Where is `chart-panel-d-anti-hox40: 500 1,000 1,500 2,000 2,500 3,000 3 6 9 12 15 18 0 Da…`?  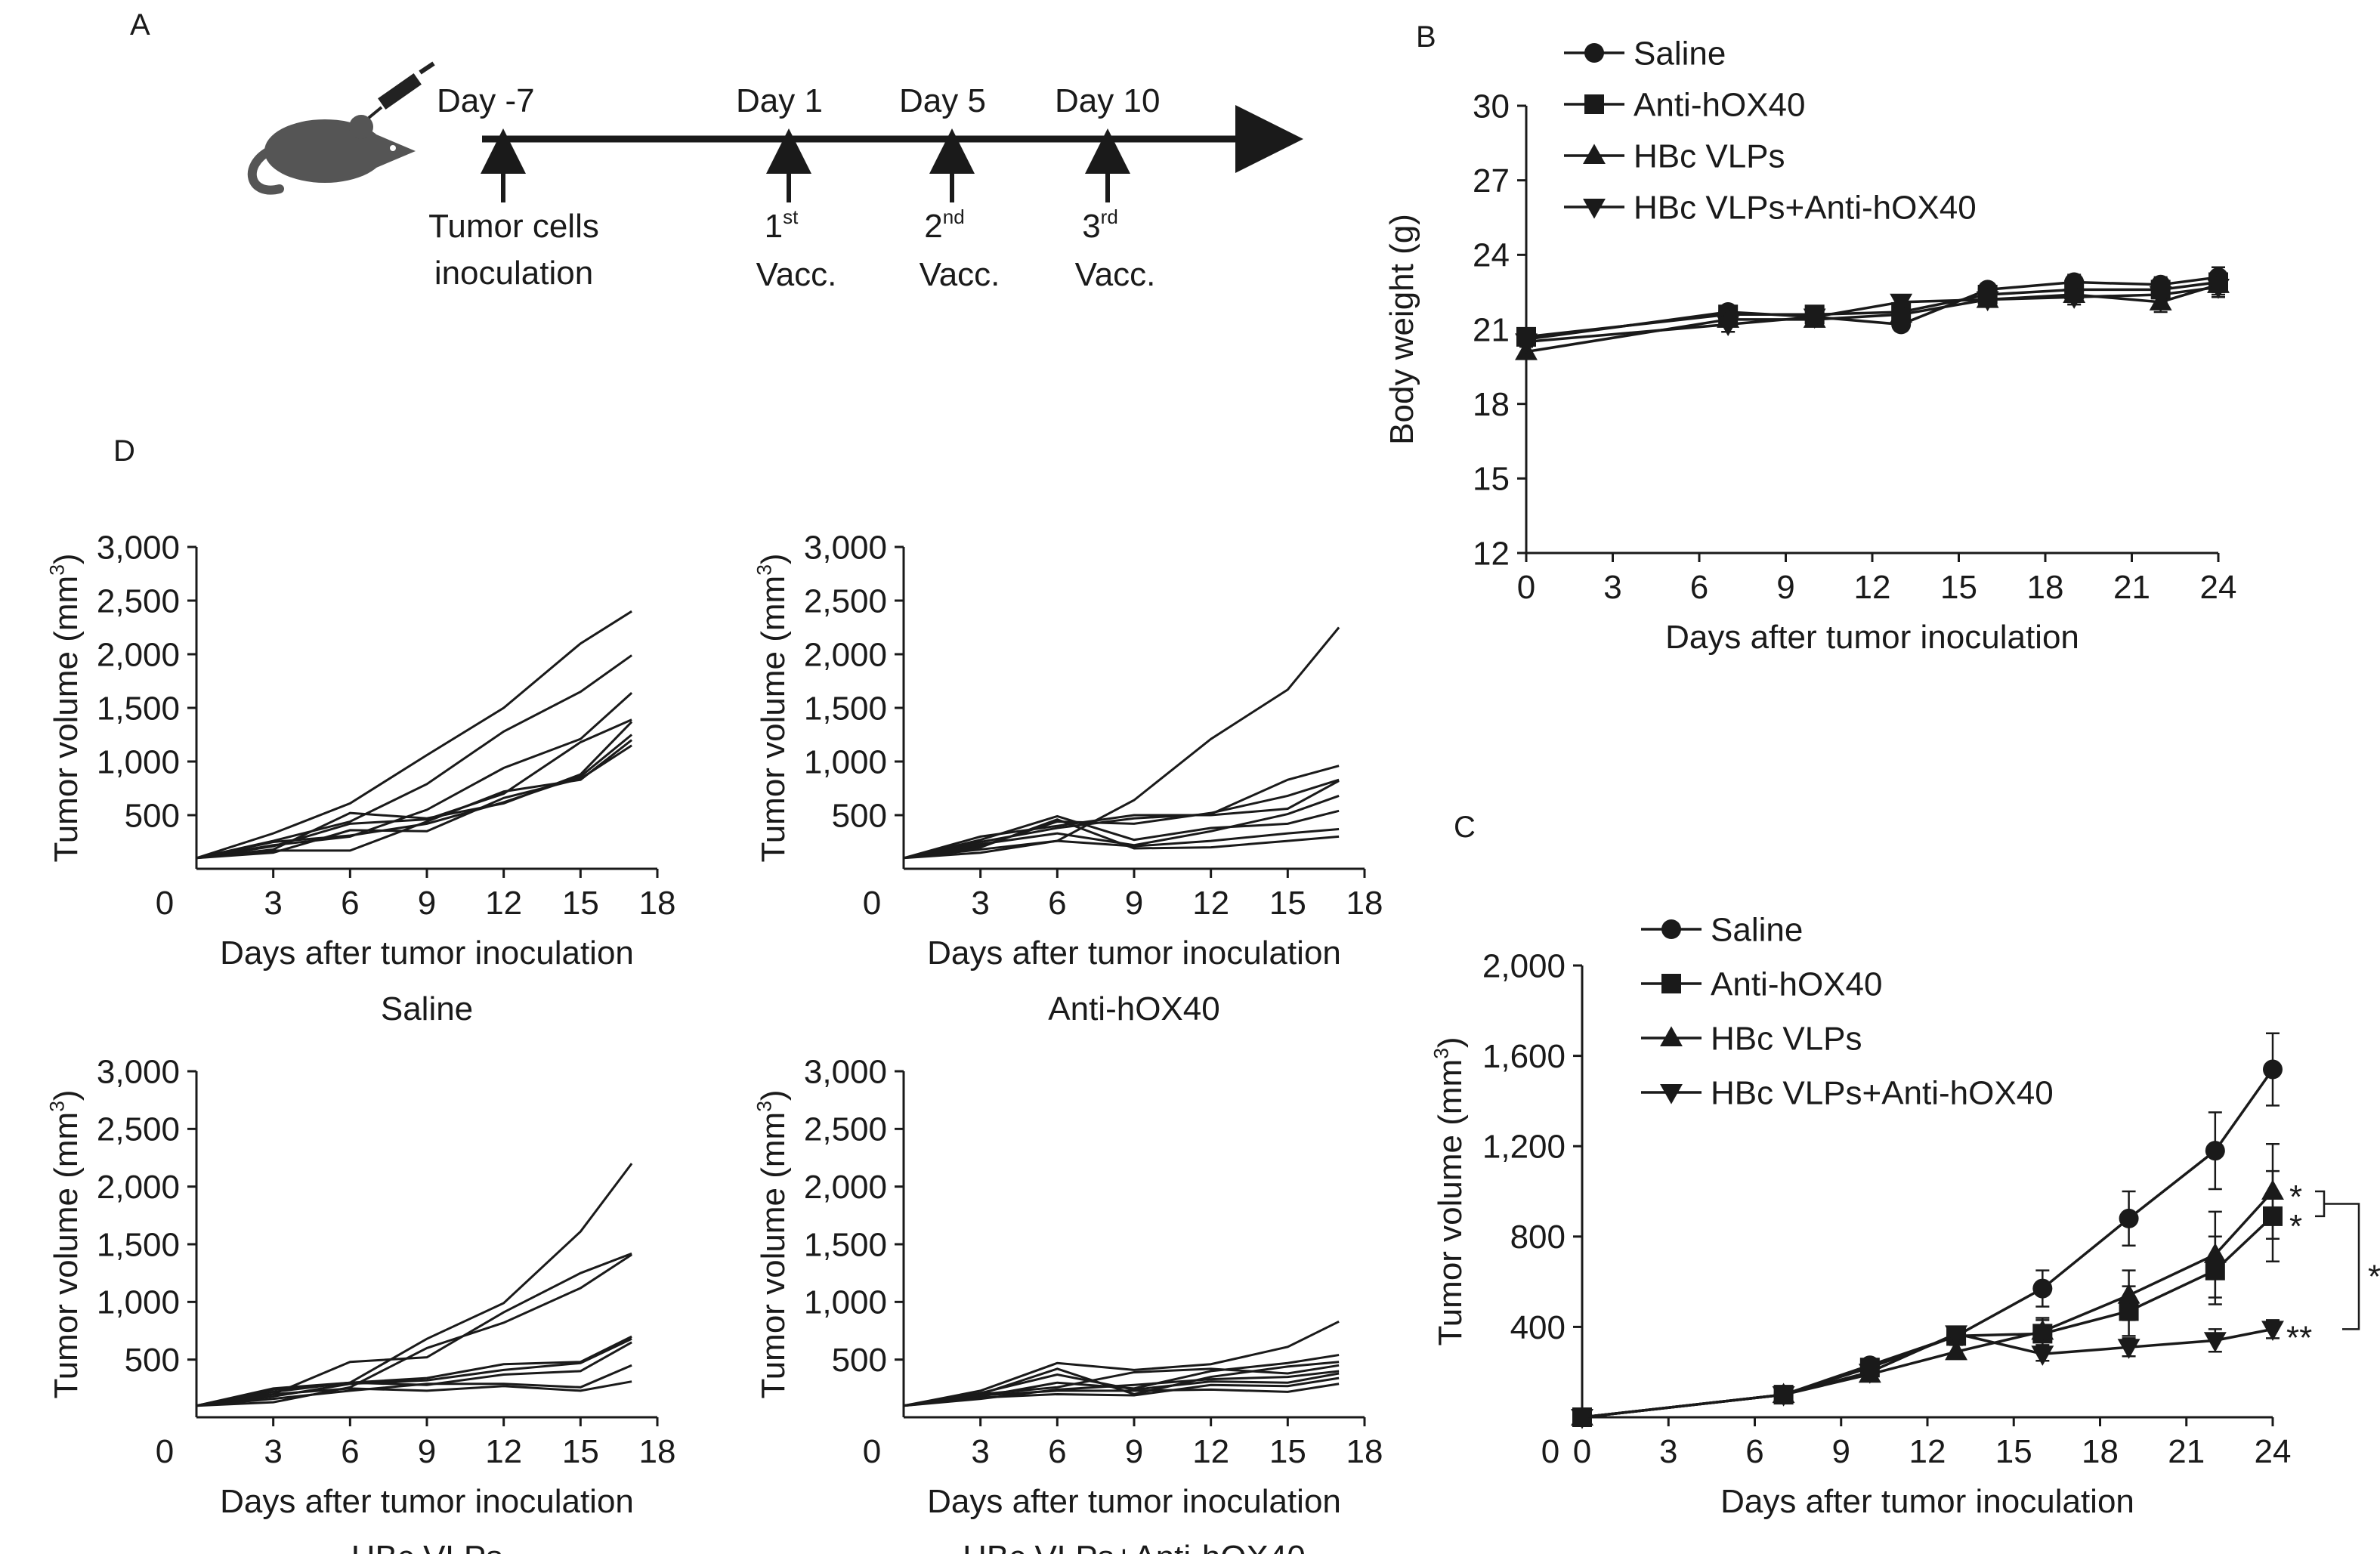 chart-panel-d-anti-hox40: 500 1,000 1,500 2,000 2,500 3,000 3 6 9 12 15 18 0 Da… is located at coordinates (1068, 778).